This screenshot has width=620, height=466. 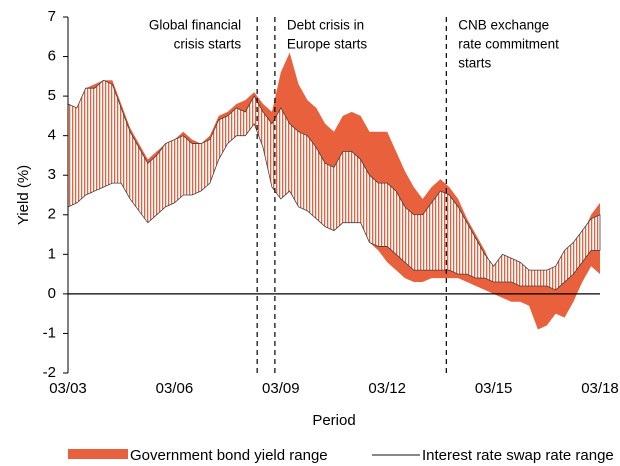 What do you see at coordinates (327, 44) in the screenshot?
I see `event-label: Europe starts` at bounding box center [327, 44].